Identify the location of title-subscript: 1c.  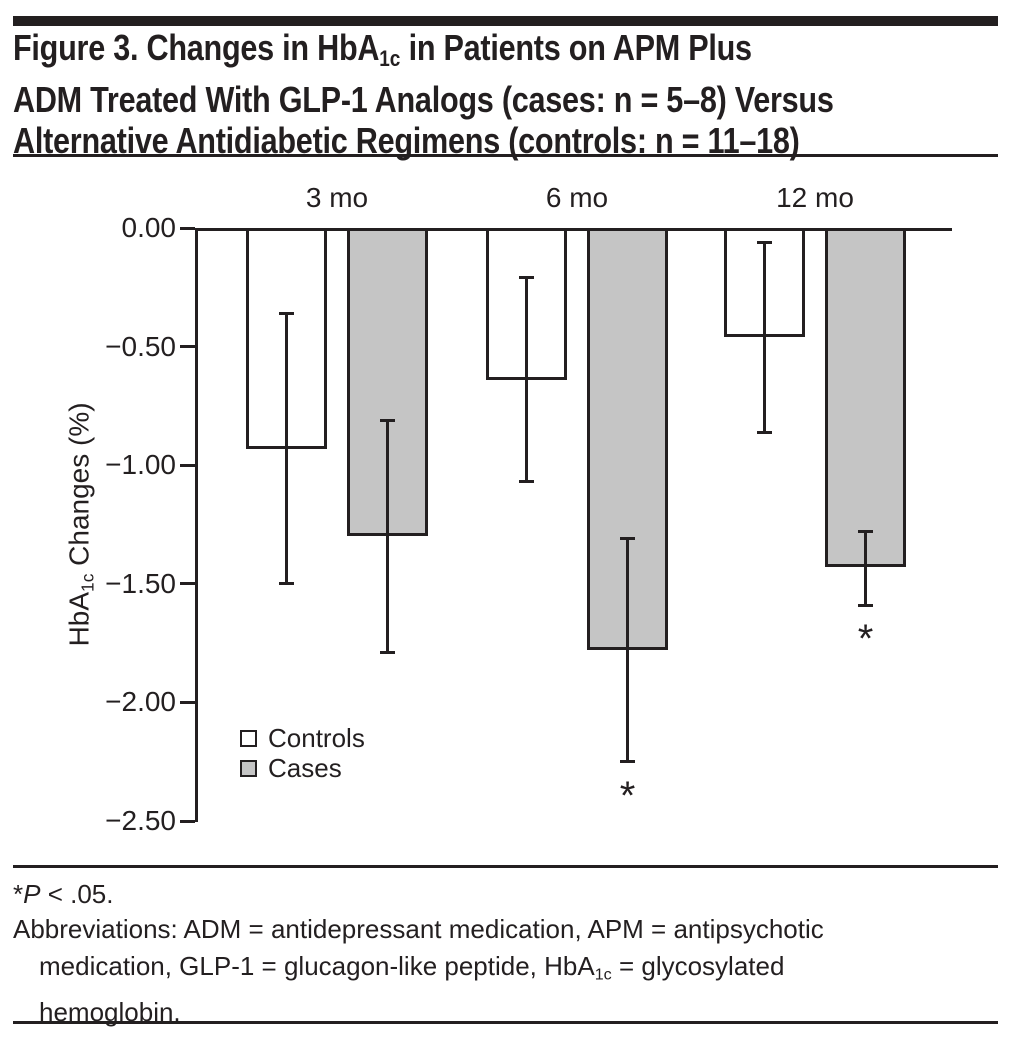
(390, 59).